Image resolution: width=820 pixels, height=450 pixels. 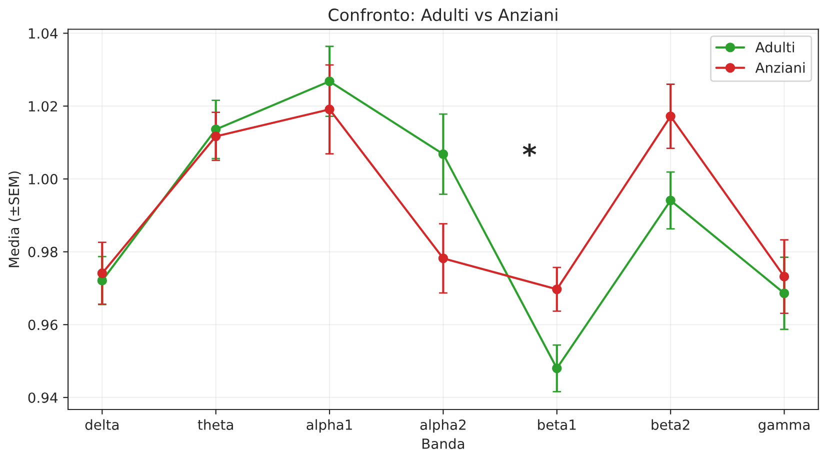 What do you see at coordinates (557, 424) in the screenshot?
I see `x-tick-label: beta1` at bounding box center [557, 424].